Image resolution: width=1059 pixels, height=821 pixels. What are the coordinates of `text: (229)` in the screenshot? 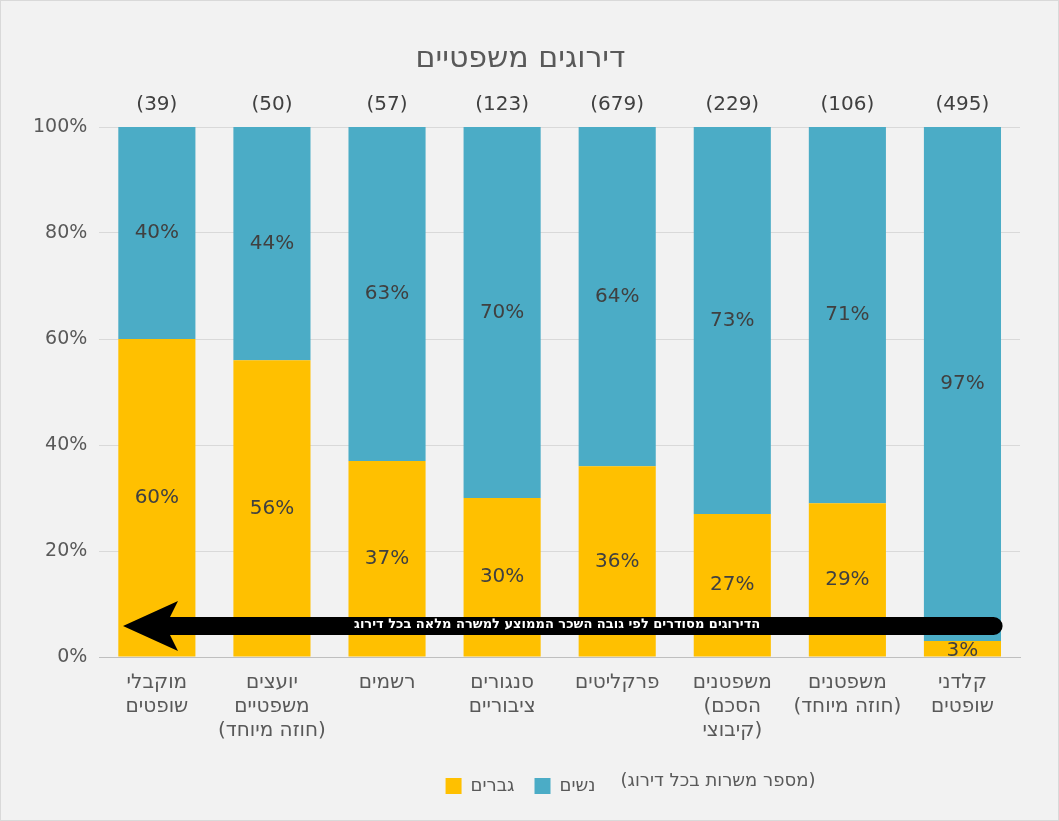 It's located at (732, 103).